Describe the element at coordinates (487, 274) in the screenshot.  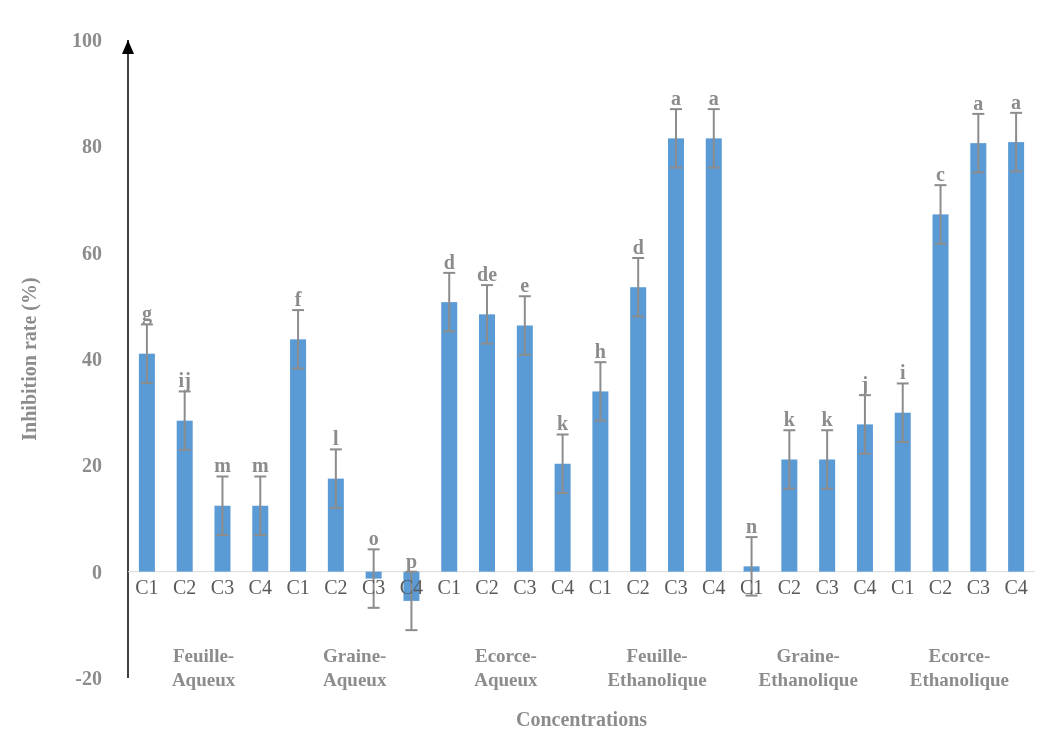
I see `data-label: de` at that location.